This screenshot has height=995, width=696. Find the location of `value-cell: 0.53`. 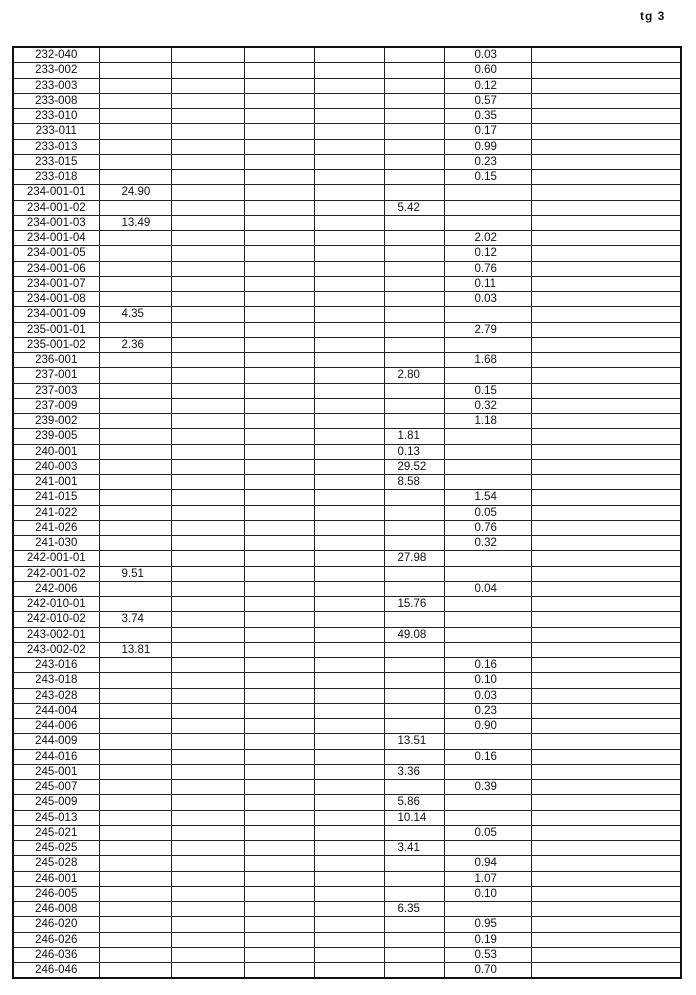

value-cell: 0.53 is located at coordinates (487, 955).